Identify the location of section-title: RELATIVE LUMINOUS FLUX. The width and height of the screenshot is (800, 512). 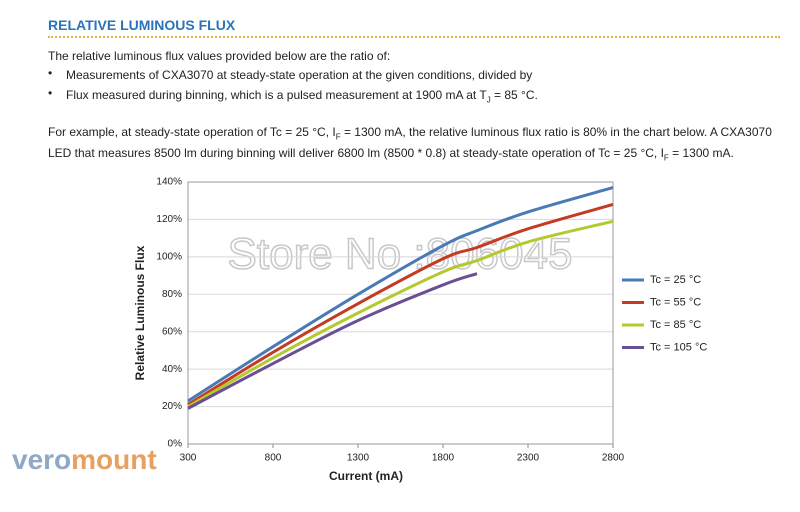
(142, 25).